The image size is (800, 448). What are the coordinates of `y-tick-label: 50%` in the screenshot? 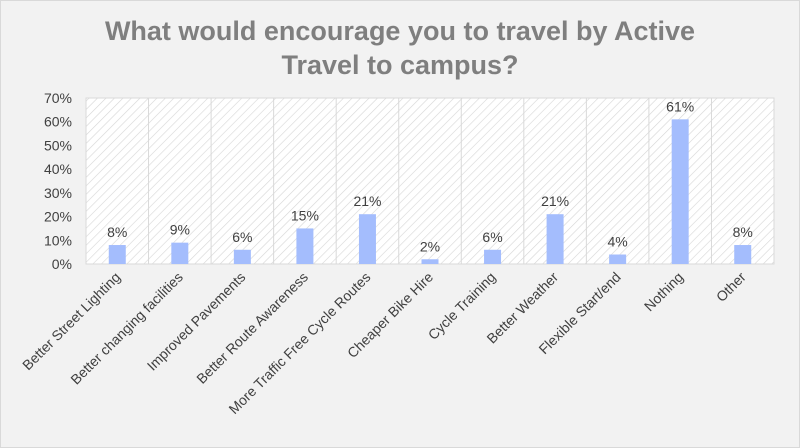 It's located at (58, 145).